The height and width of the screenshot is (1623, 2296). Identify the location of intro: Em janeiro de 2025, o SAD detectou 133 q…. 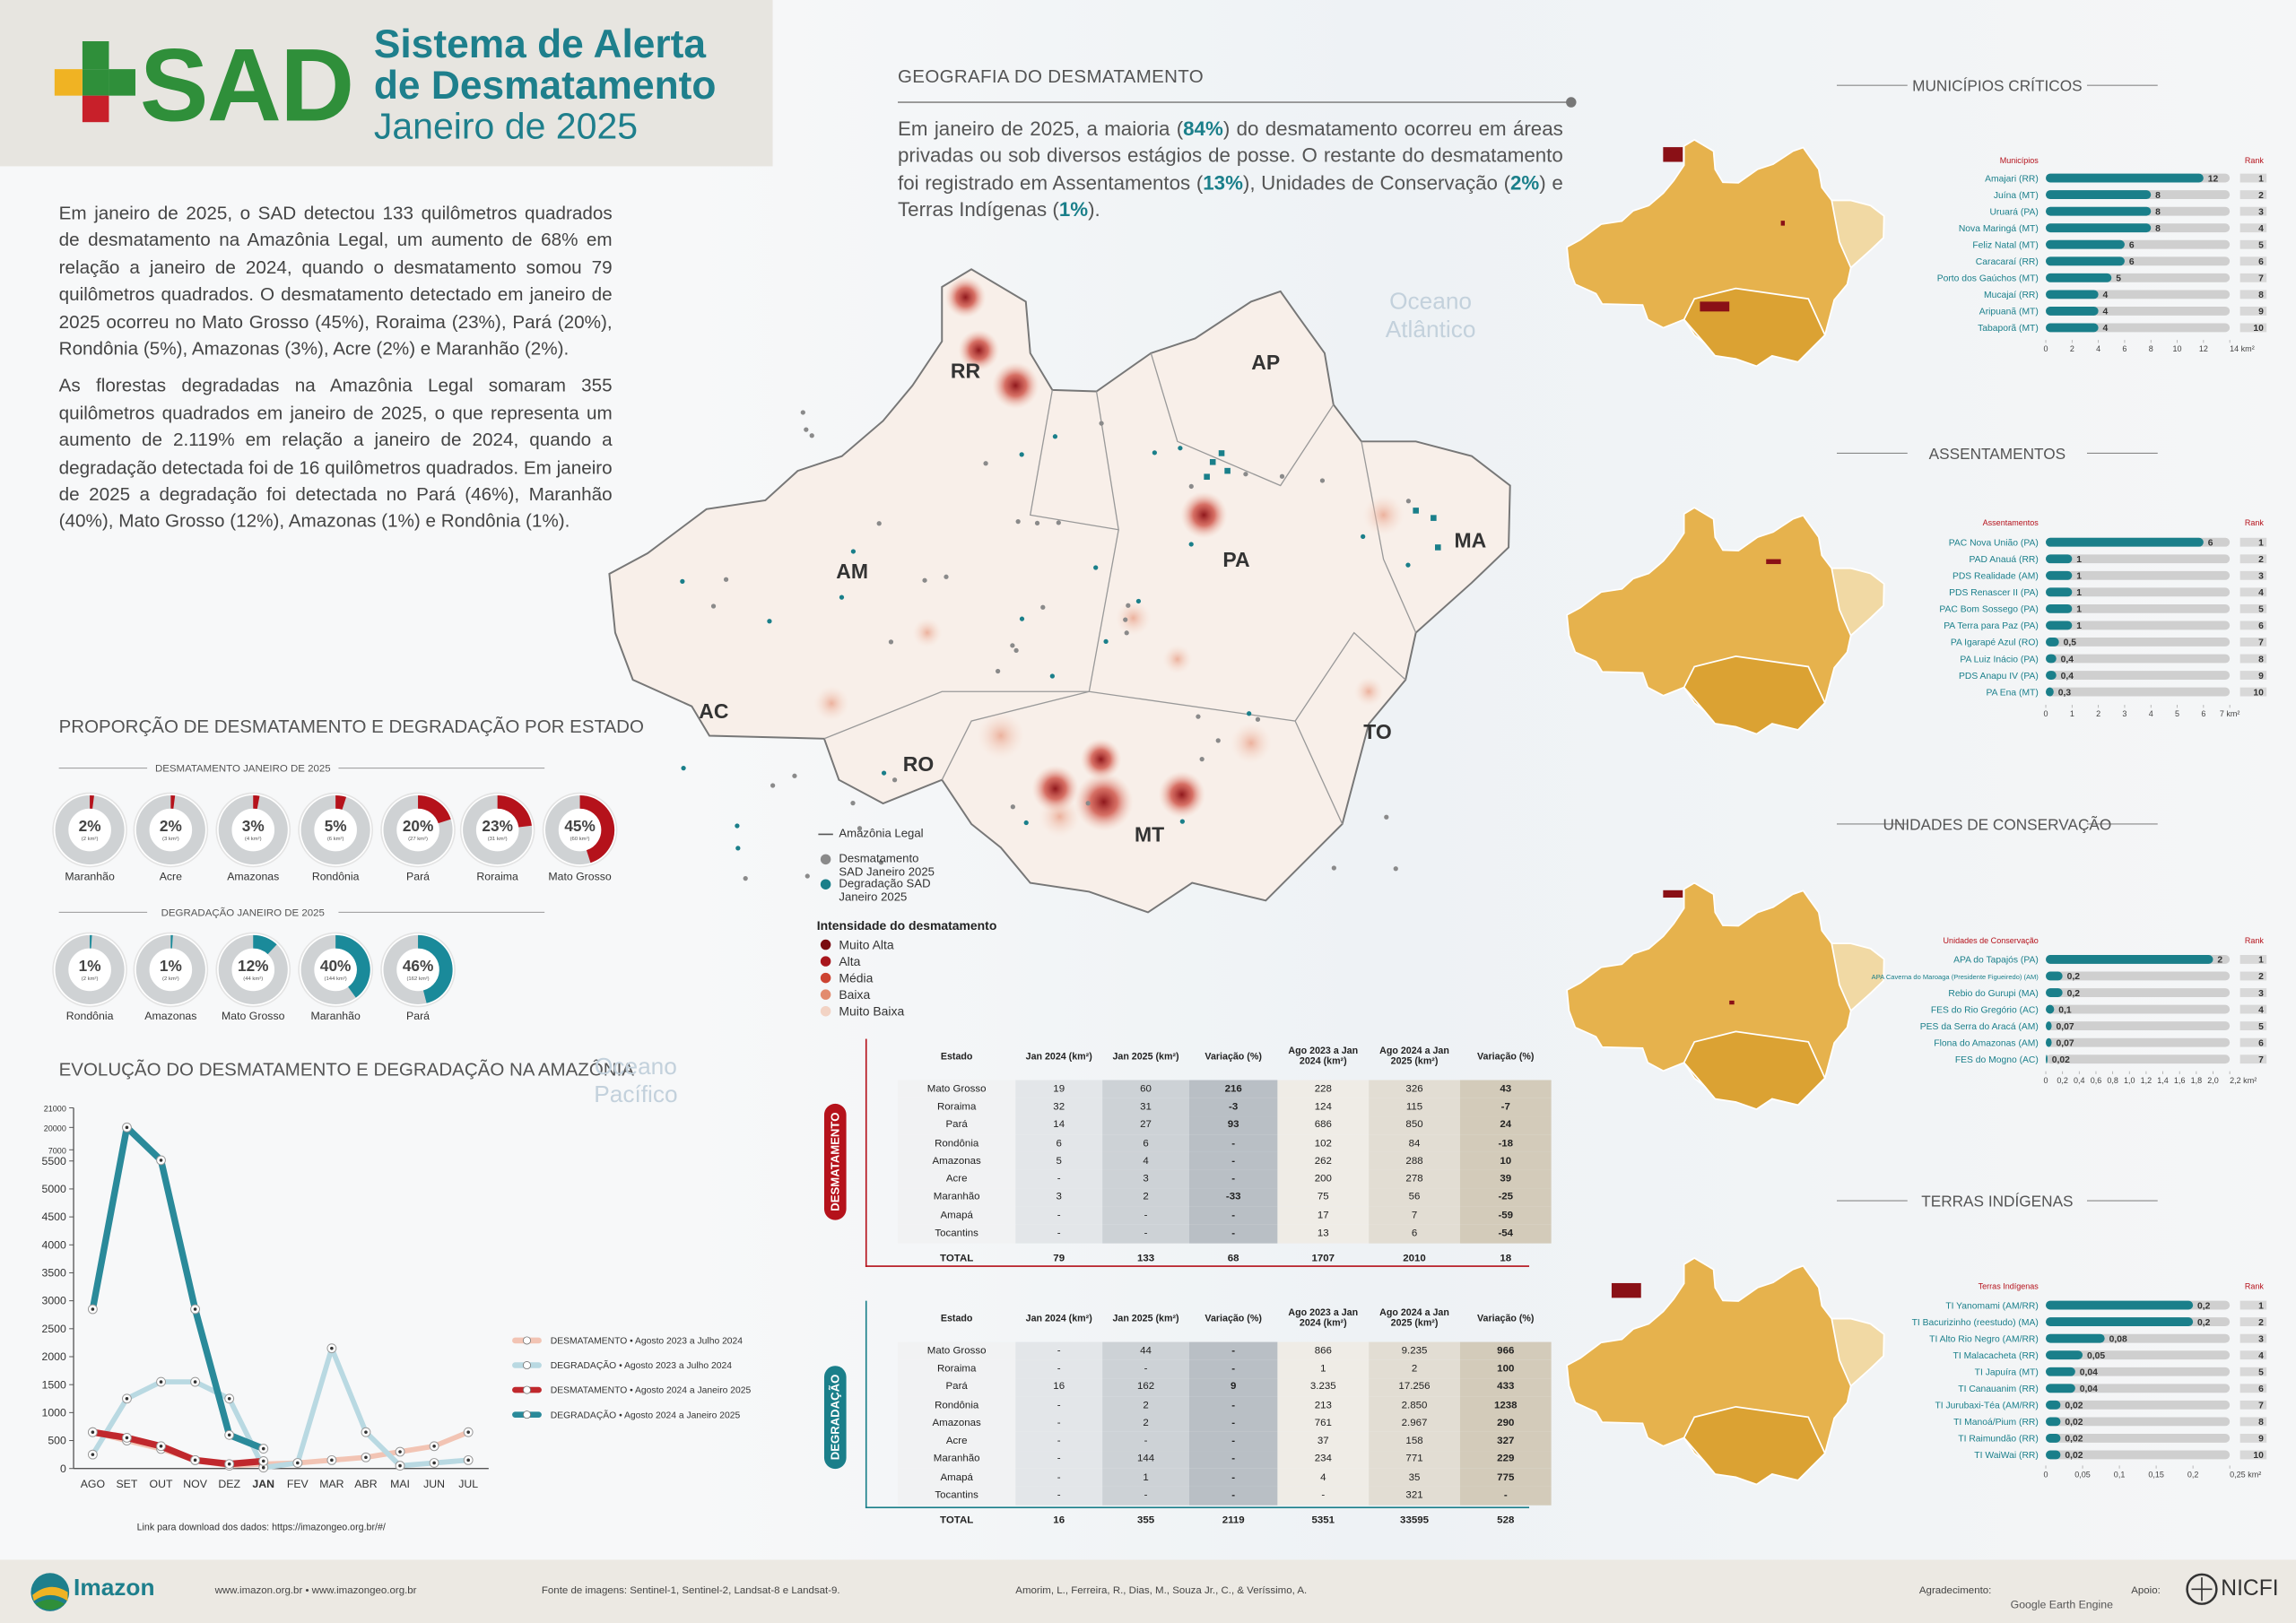
(336, 372).